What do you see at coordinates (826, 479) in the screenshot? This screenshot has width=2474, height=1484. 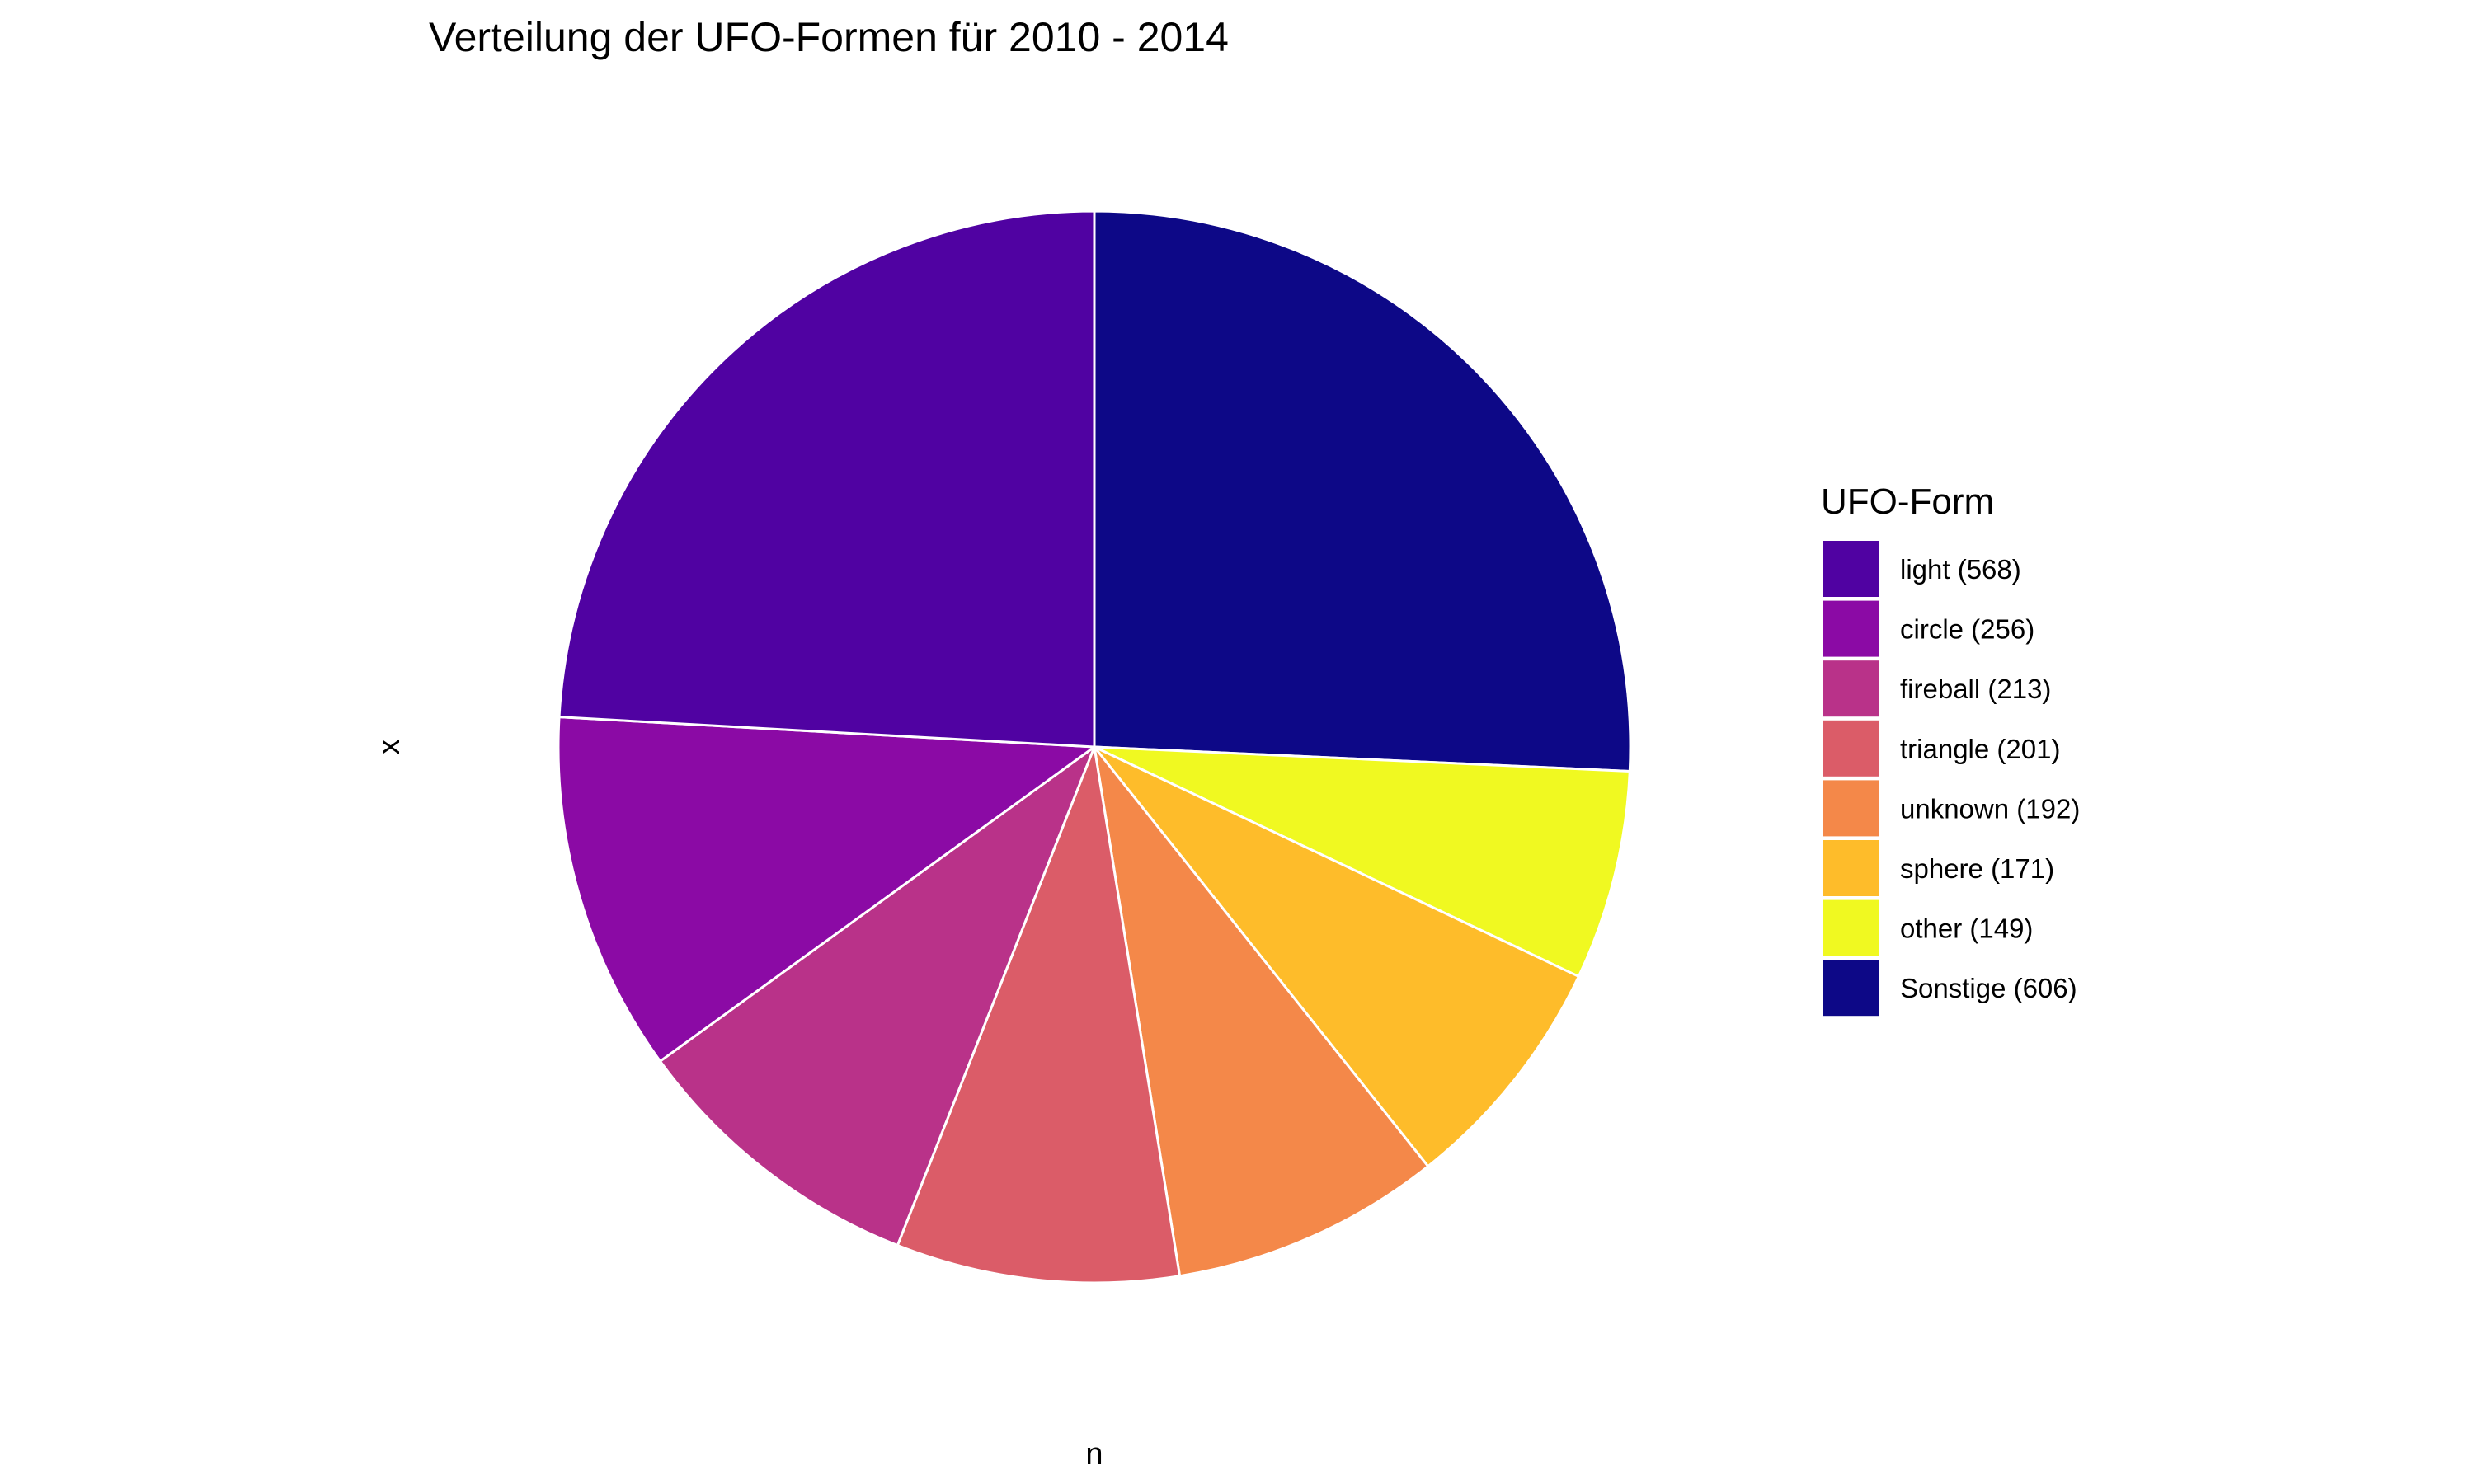 I see `pie-slice-light` at bounding box center [826, 479].